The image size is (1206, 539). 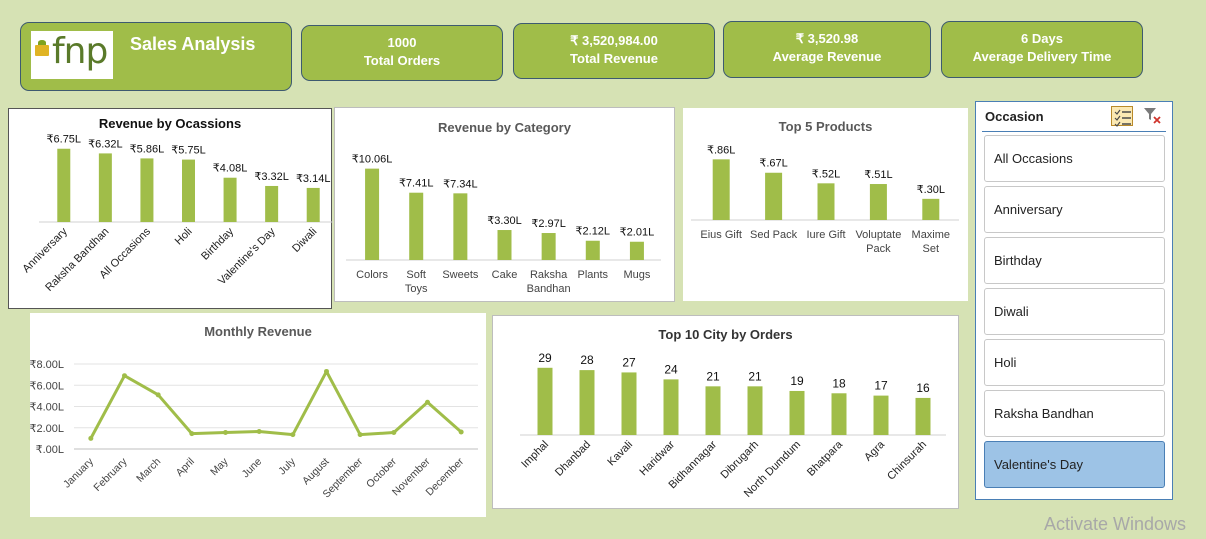 What do you see at coordinates (614, 51) in the screenshot?
I see `kpi-total-revenue: ₹ 3,520,984.00 Total Revenue` at bounding box center [614, 51].